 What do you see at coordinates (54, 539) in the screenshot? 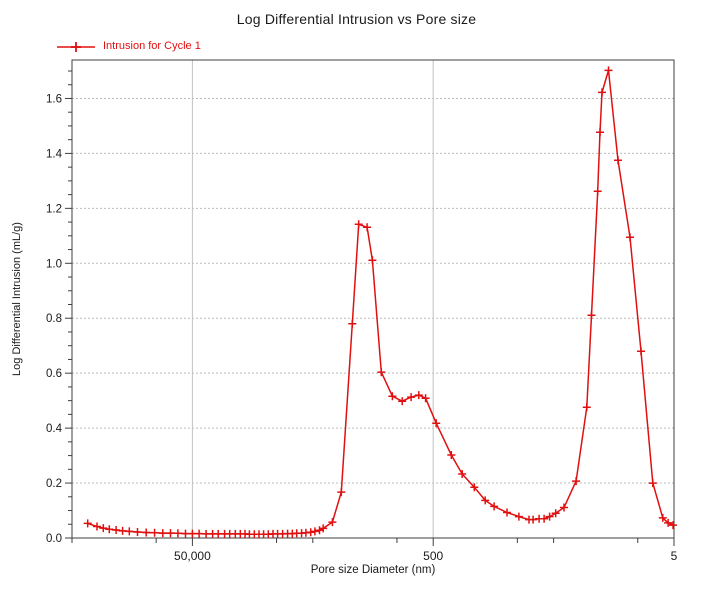
I see `y-axis-tick-label: 0.0` at bounding box center [54, 539].